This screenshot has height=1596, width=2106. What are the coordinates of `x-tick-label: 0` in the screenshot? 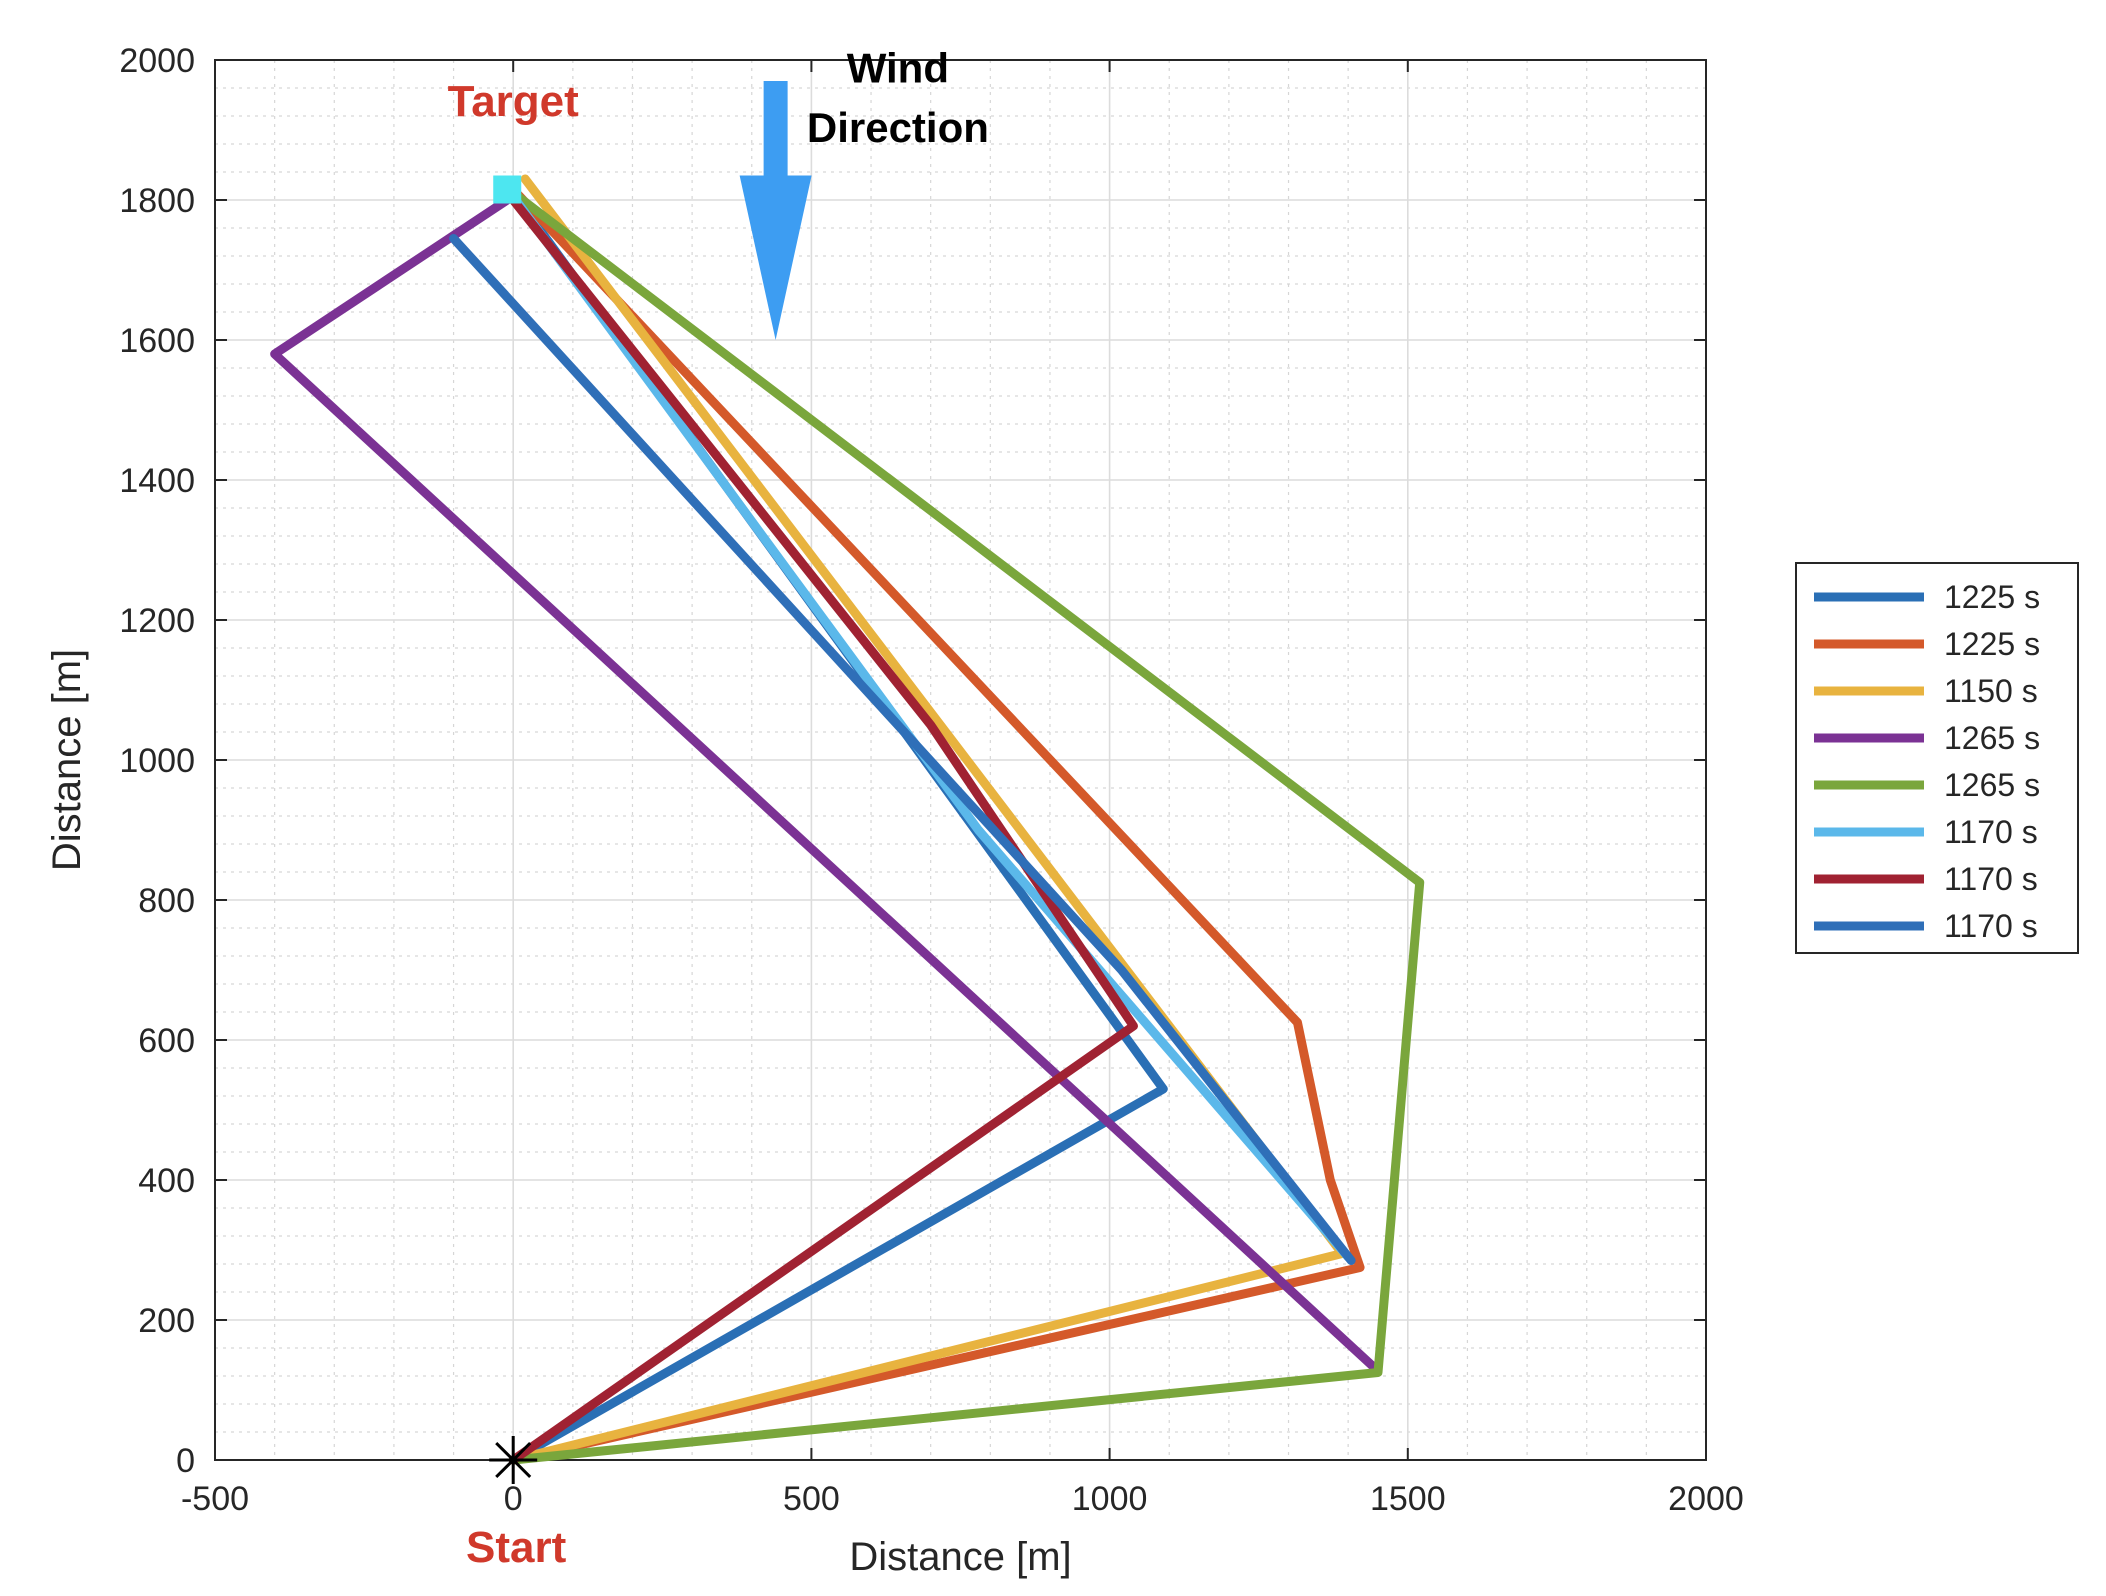 It's located at (513, 1499).